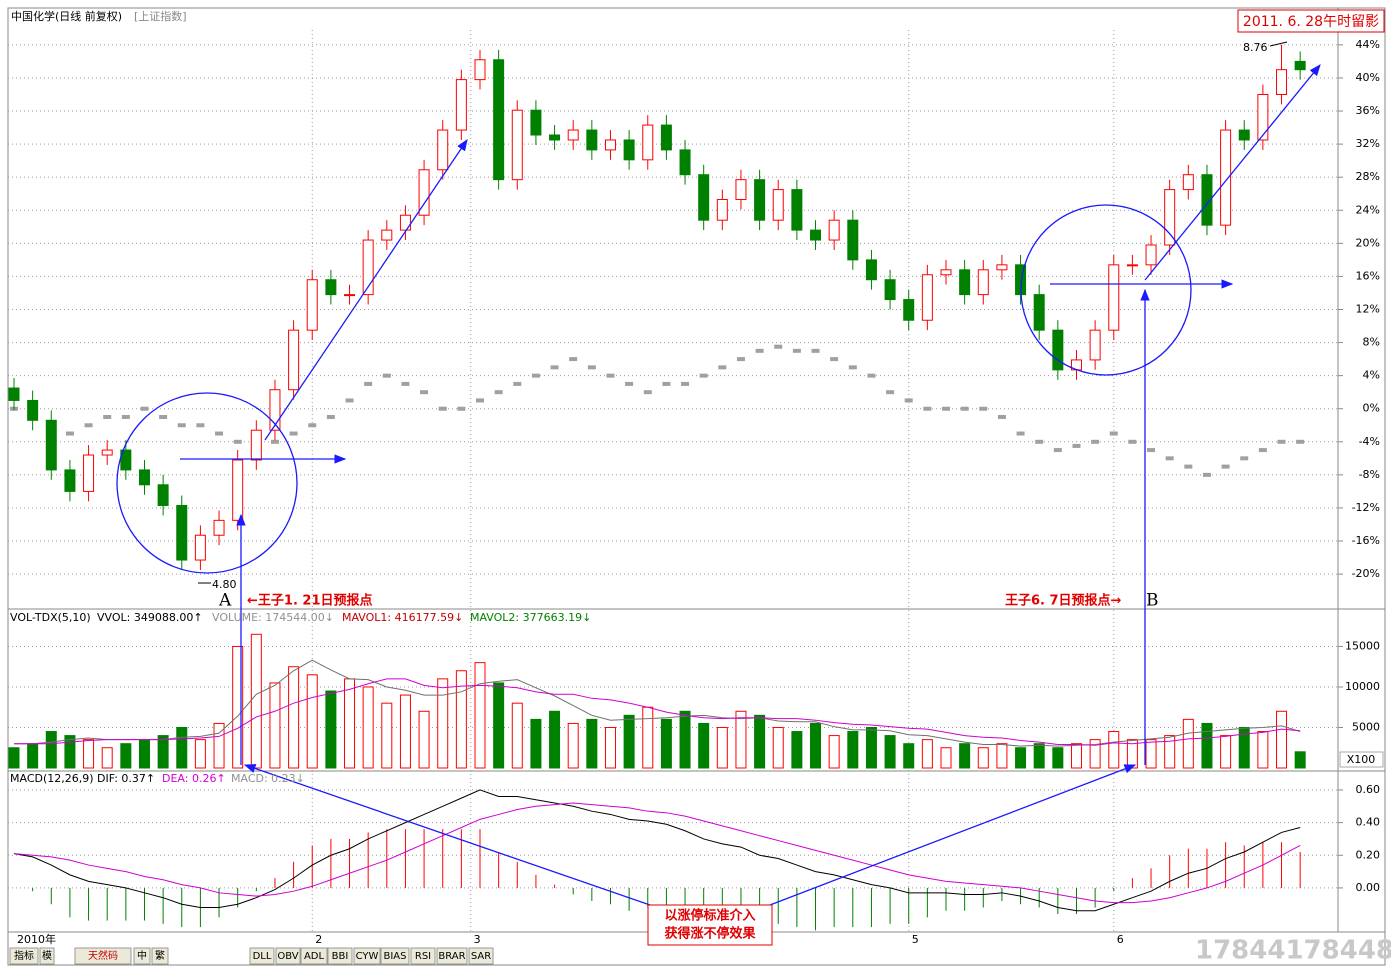  Describe the element at coordinates (1369, 474) in the screenshot. I see `y-tick-label: -8%` at that location.